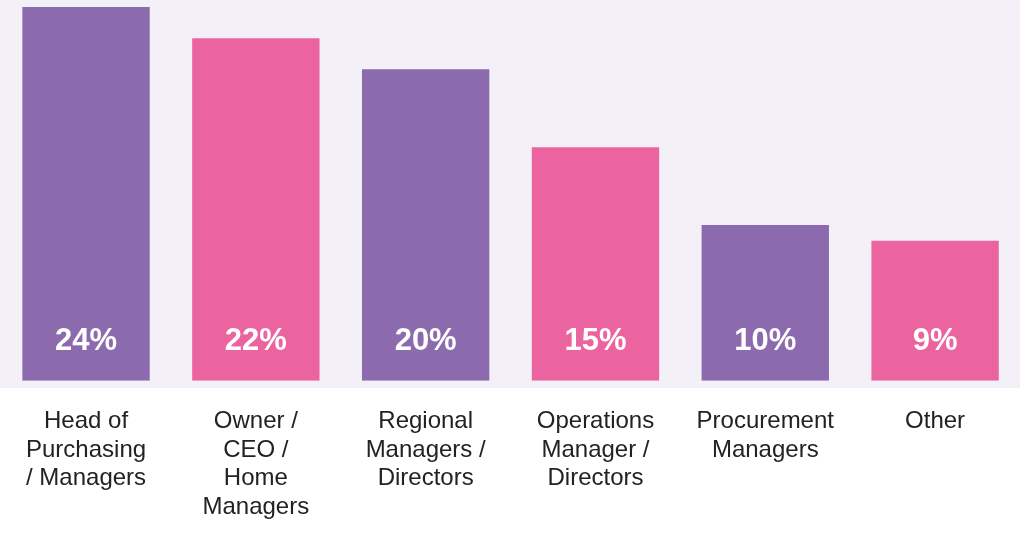  What do you see at coordinates (935, 419) in the screenshot?
I see `x-tick-label: Other` at bounding box center [935, 419].